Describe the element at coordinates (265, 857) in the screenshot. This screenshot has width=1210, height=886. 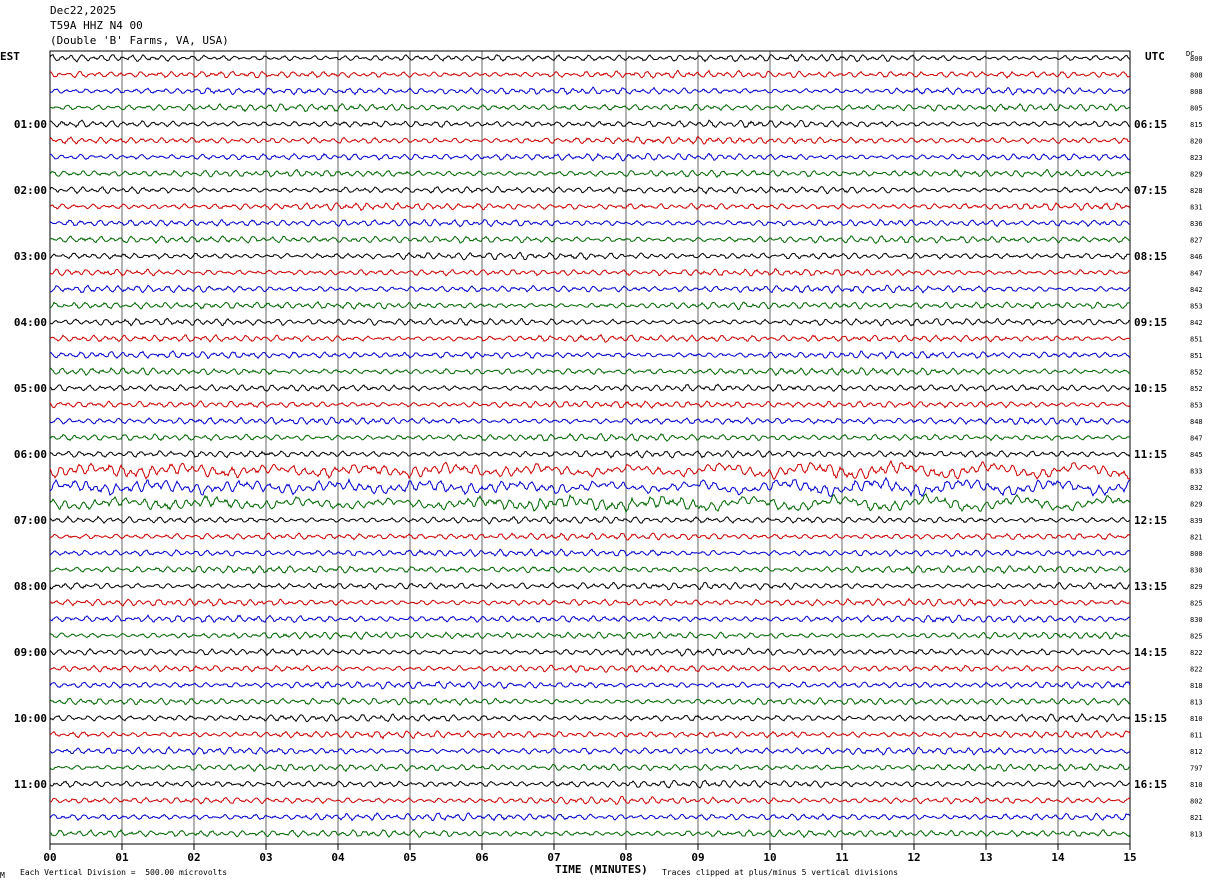
I see `x-tick-label: 03` at that location.